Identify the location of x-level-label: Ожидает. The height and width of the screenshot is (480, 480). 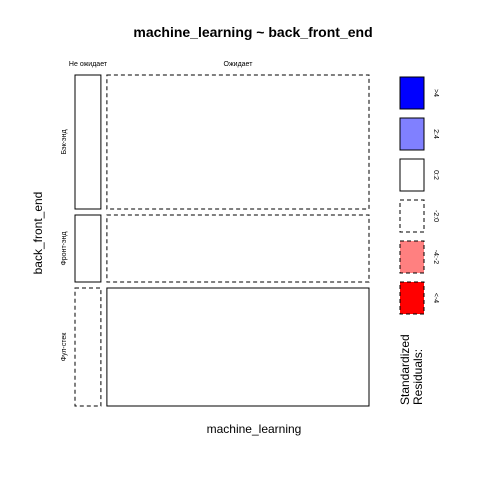
(239, 64).